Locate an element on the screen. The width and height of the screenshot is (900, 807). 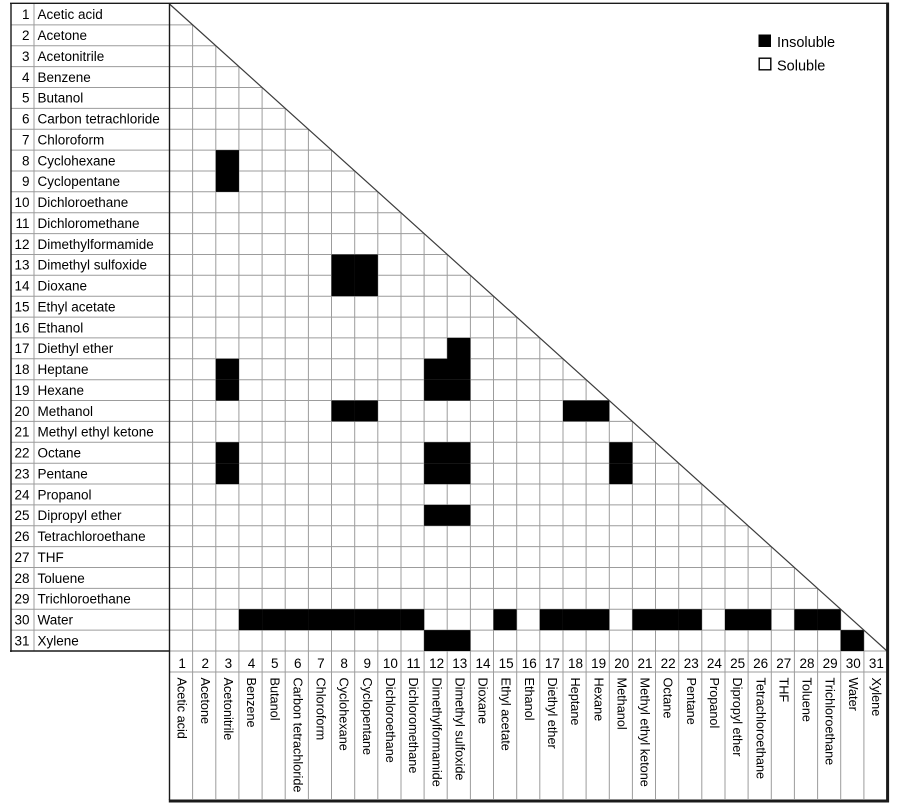
svg-text: 16 is located at coordinates (529, 663).